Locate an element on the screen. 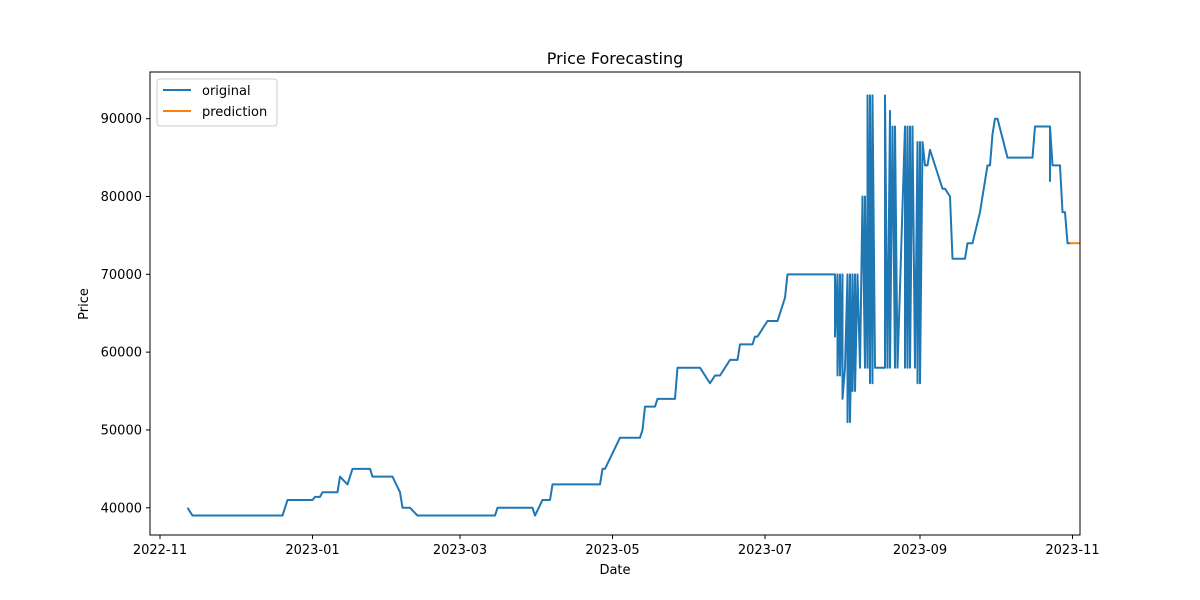  x-tick-label: 2023-03 is located at coordinates (460, 550).